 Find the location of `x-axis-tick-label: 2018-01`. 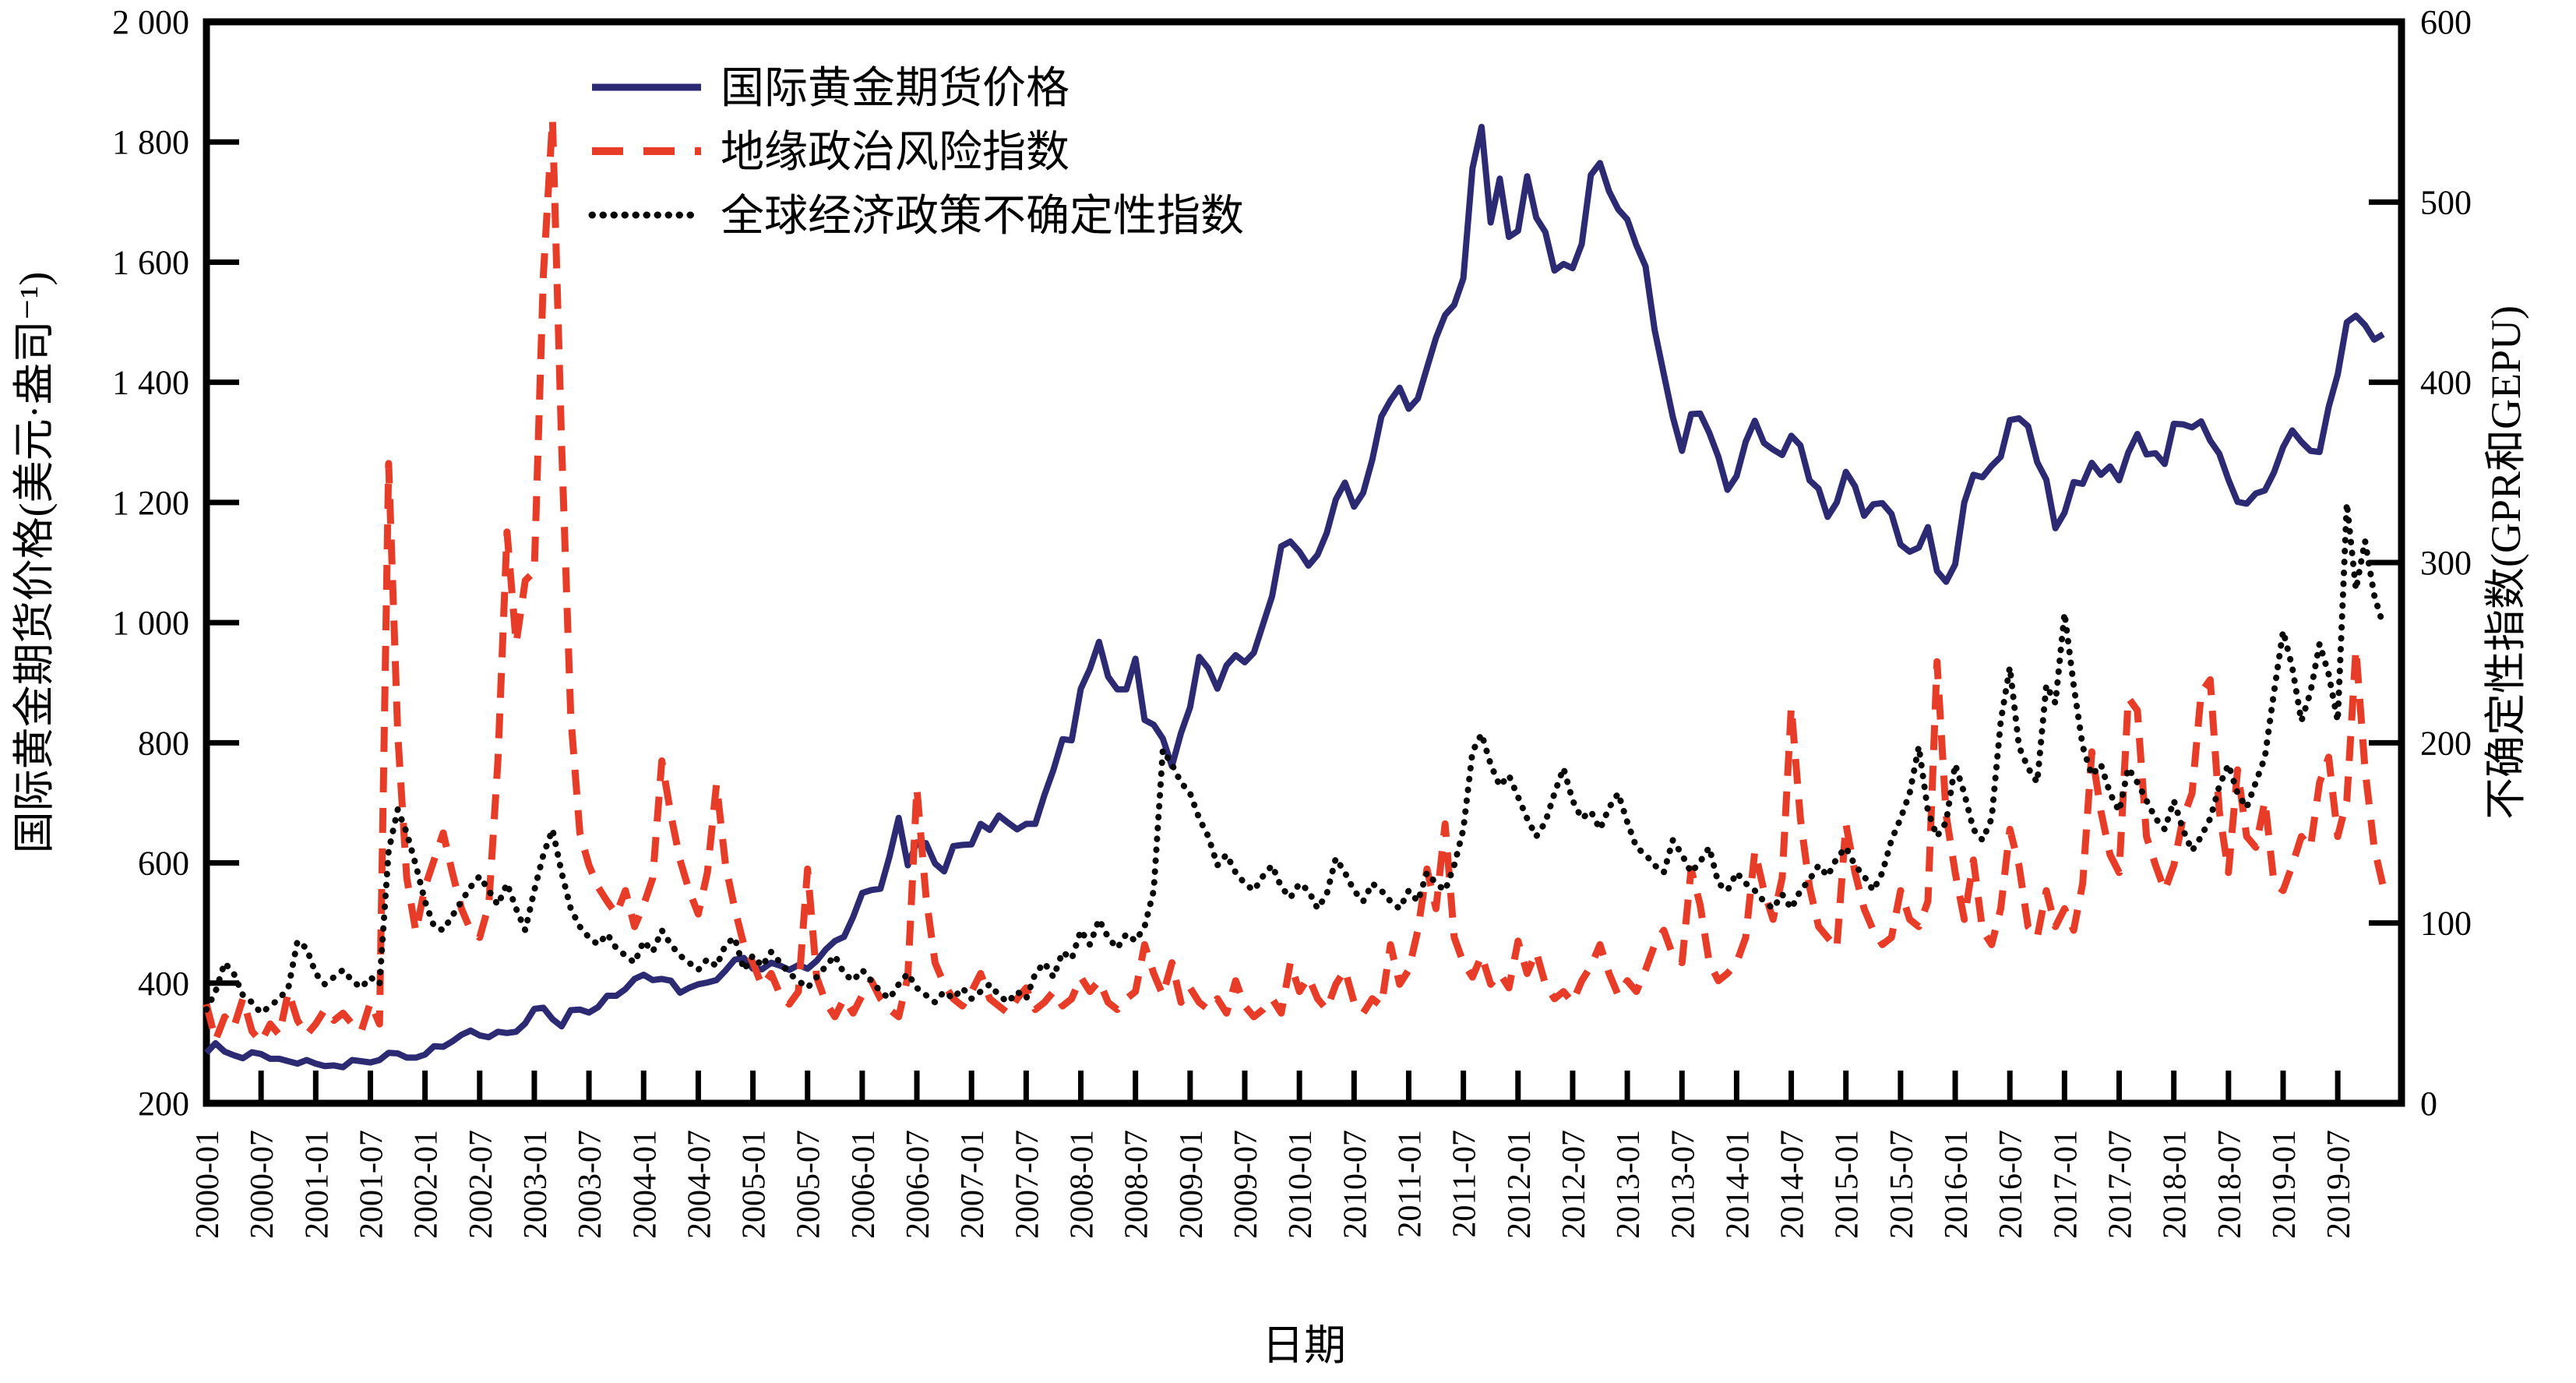

x-axis-tick-label: 2018-01 is located at coordinates (2176, 1184).